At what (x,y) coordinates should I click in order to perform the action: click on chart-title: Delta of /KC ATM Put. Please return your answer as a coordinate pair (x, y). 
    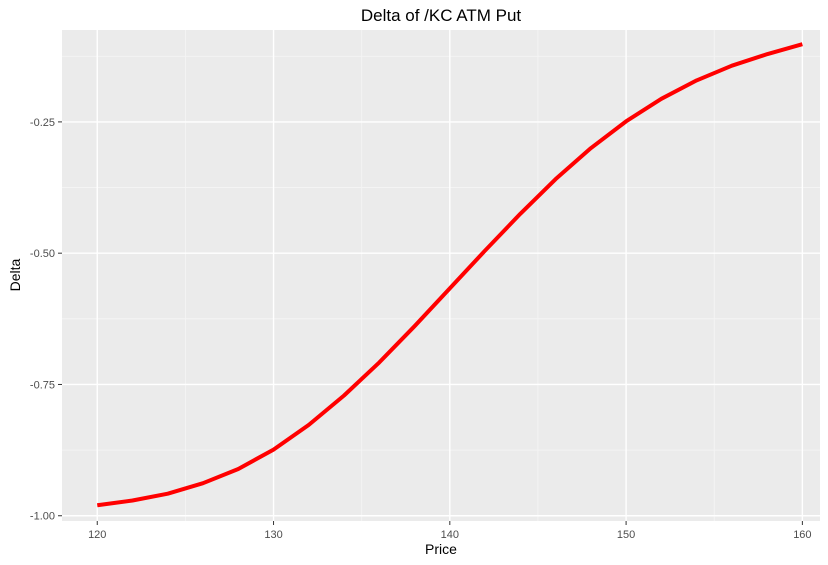
    Looking at the image, I should click on (441, 15).